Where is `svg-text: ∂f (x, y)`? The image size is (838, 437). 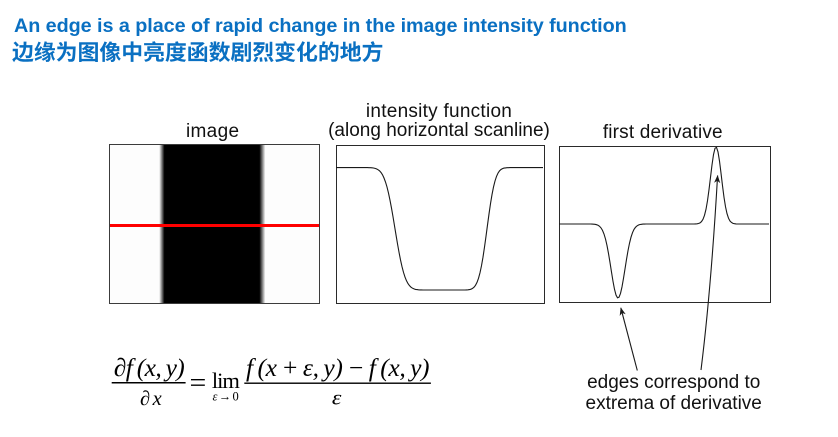 svg-text: ∂f (x, y) is located at coordinates (149, 367).